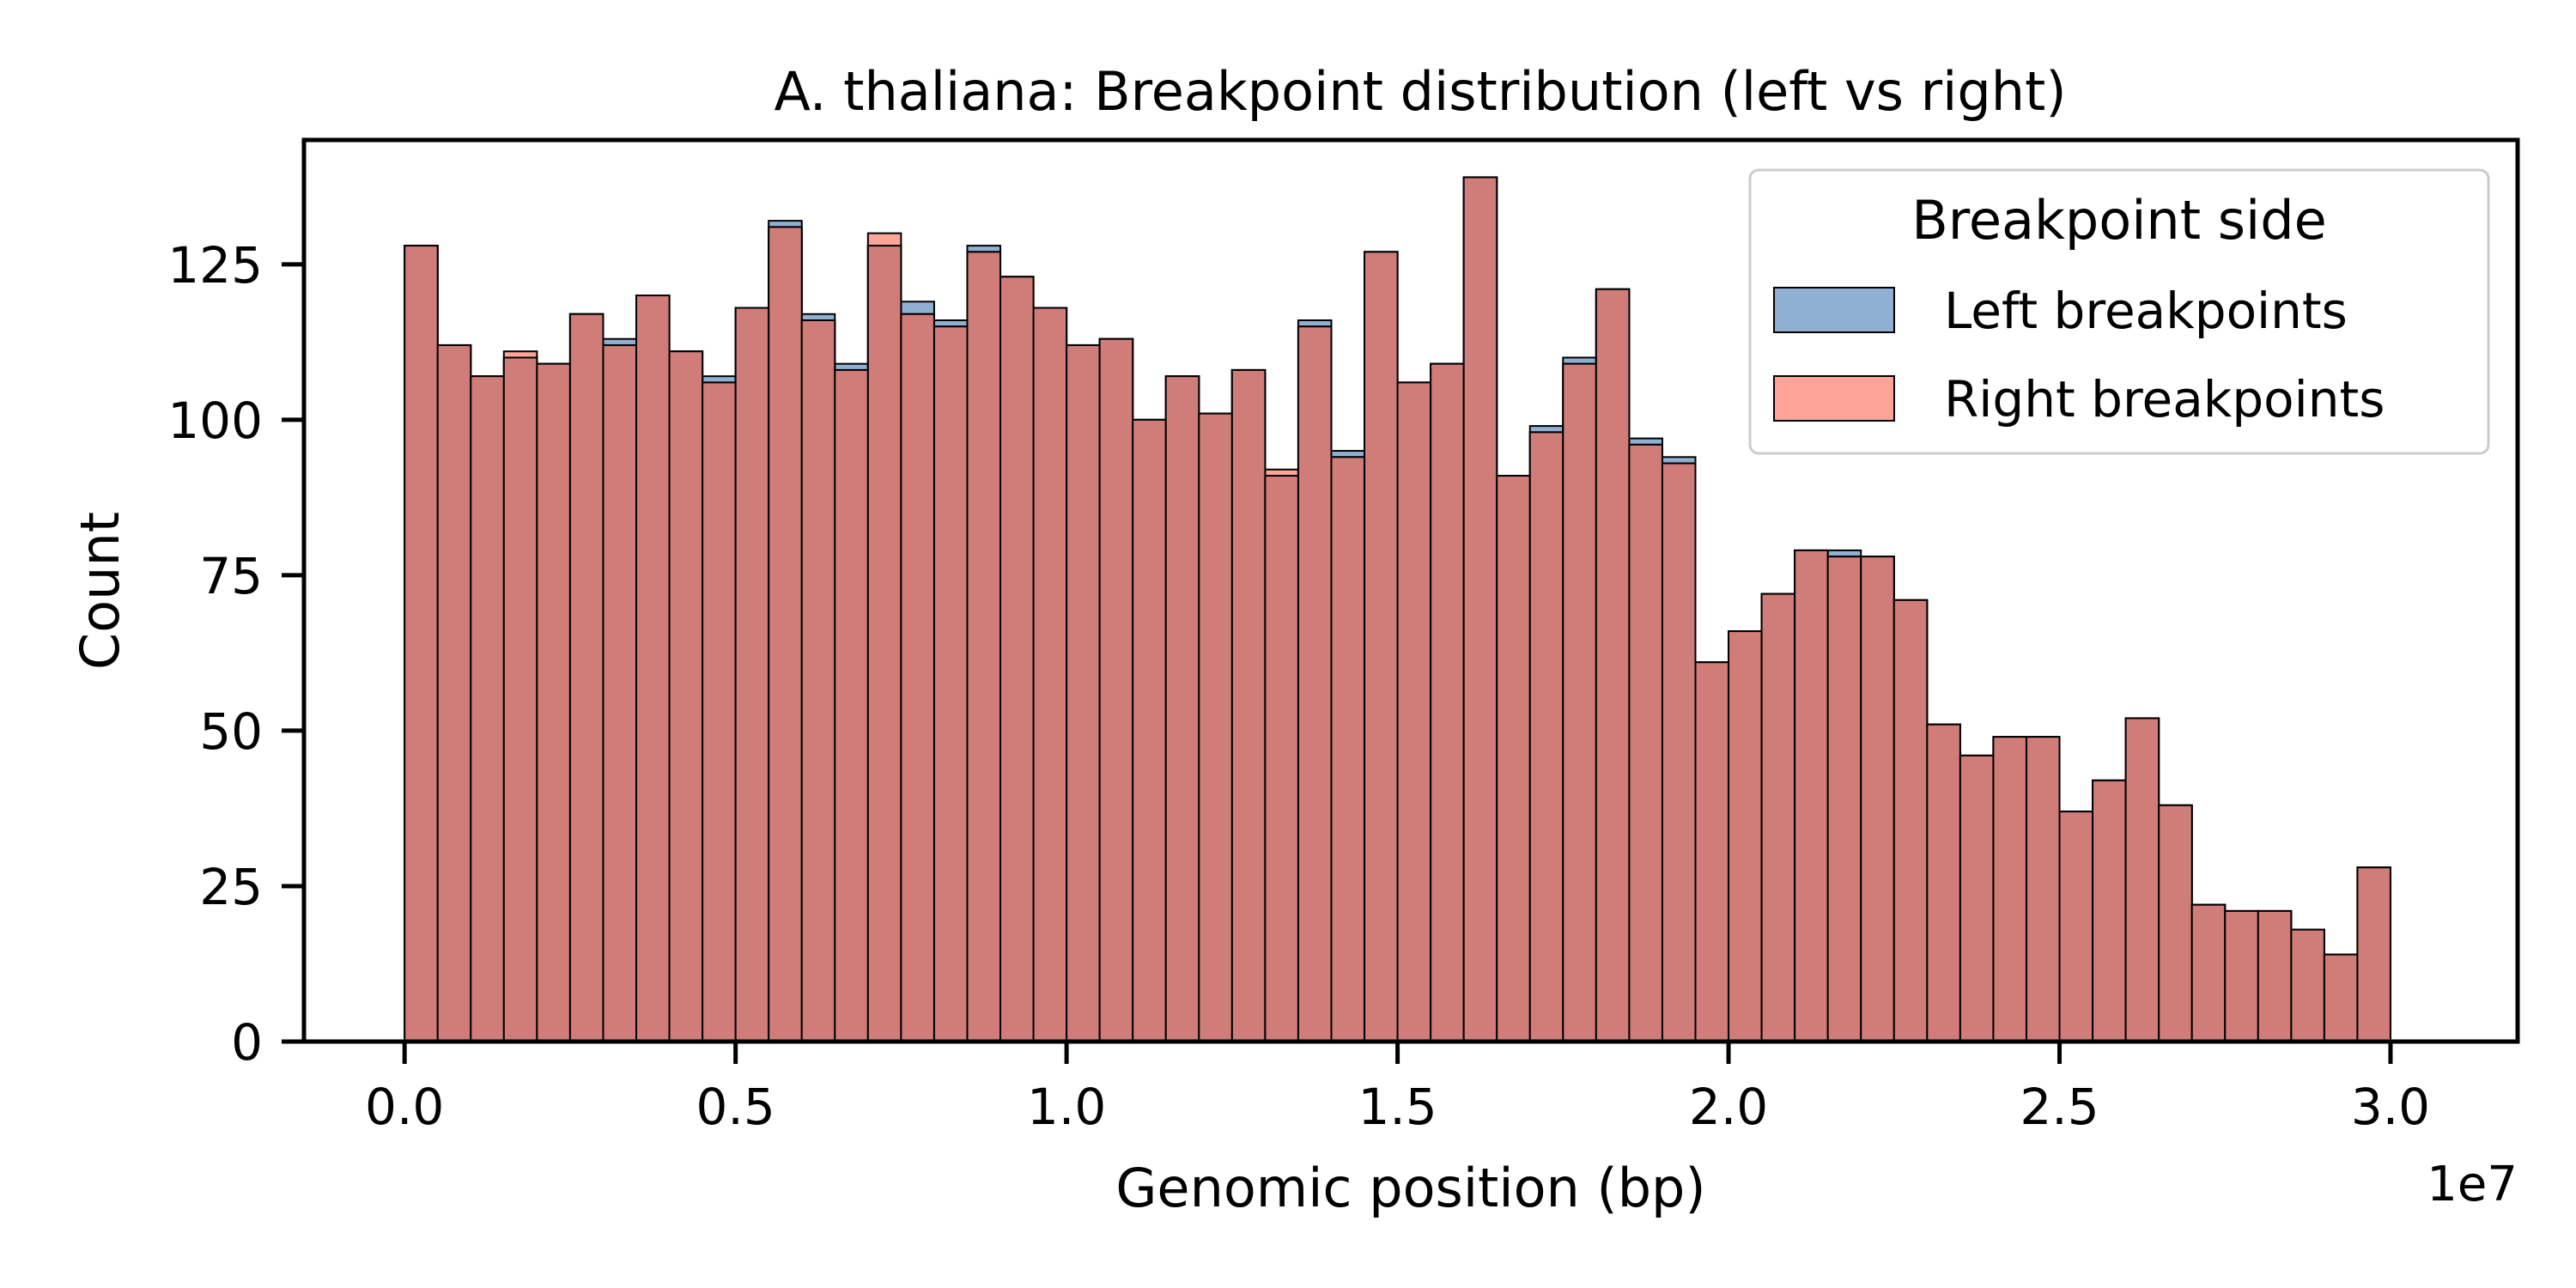  I want to click on x-axis-offset-label: 1e7, so click(2472, 1184).